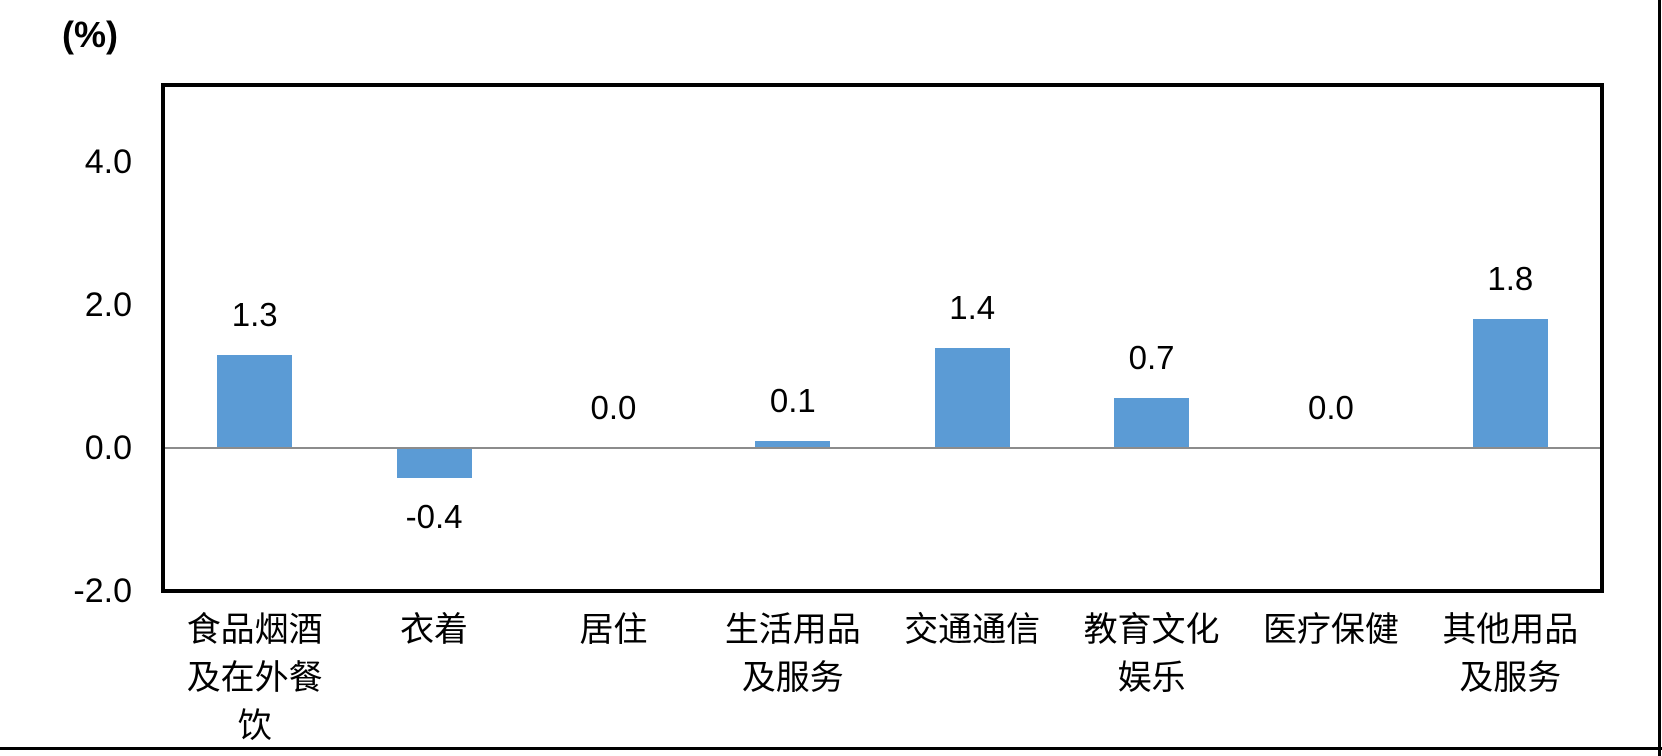 Image resolution: width=1662 pixels, height=756 pixels. I want to click on y-tick-label: 2.0, so click(108, 305).